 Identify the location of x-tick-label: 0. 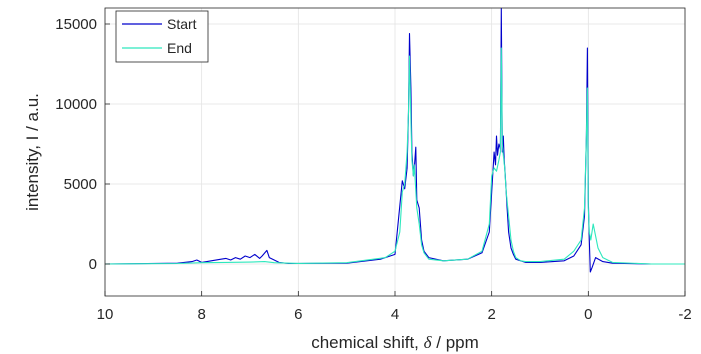
(588, 314).